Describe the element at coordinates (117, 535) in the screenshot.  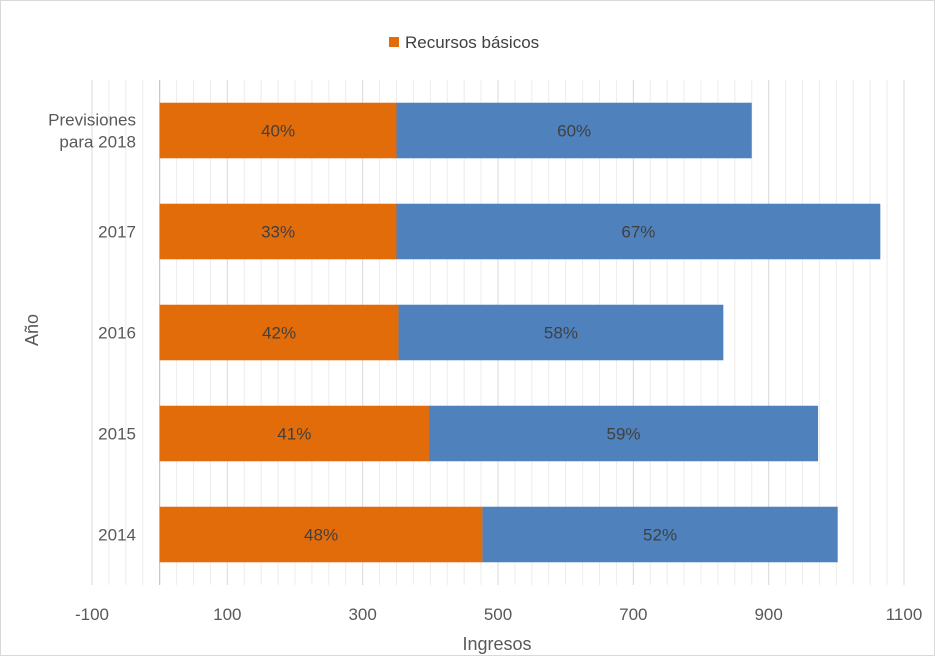
I see `category-label: 2014` at that location.